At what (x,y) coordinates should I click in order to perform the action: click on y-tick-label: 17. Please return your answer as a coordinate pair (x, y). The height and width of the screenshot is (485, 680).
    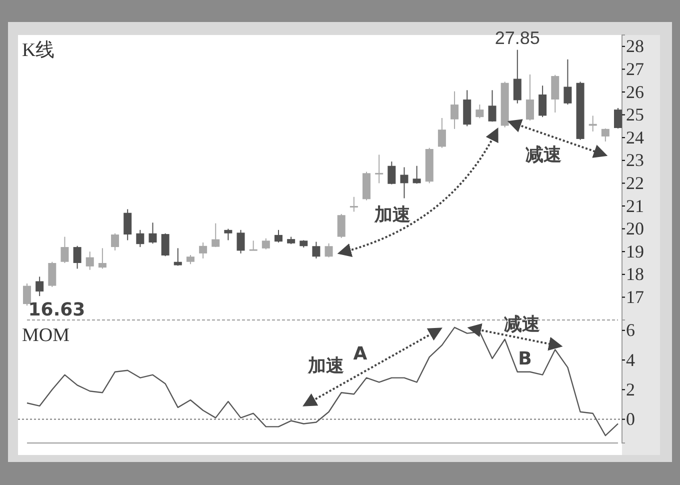
    Looking at the image, I should click on (635, 296).